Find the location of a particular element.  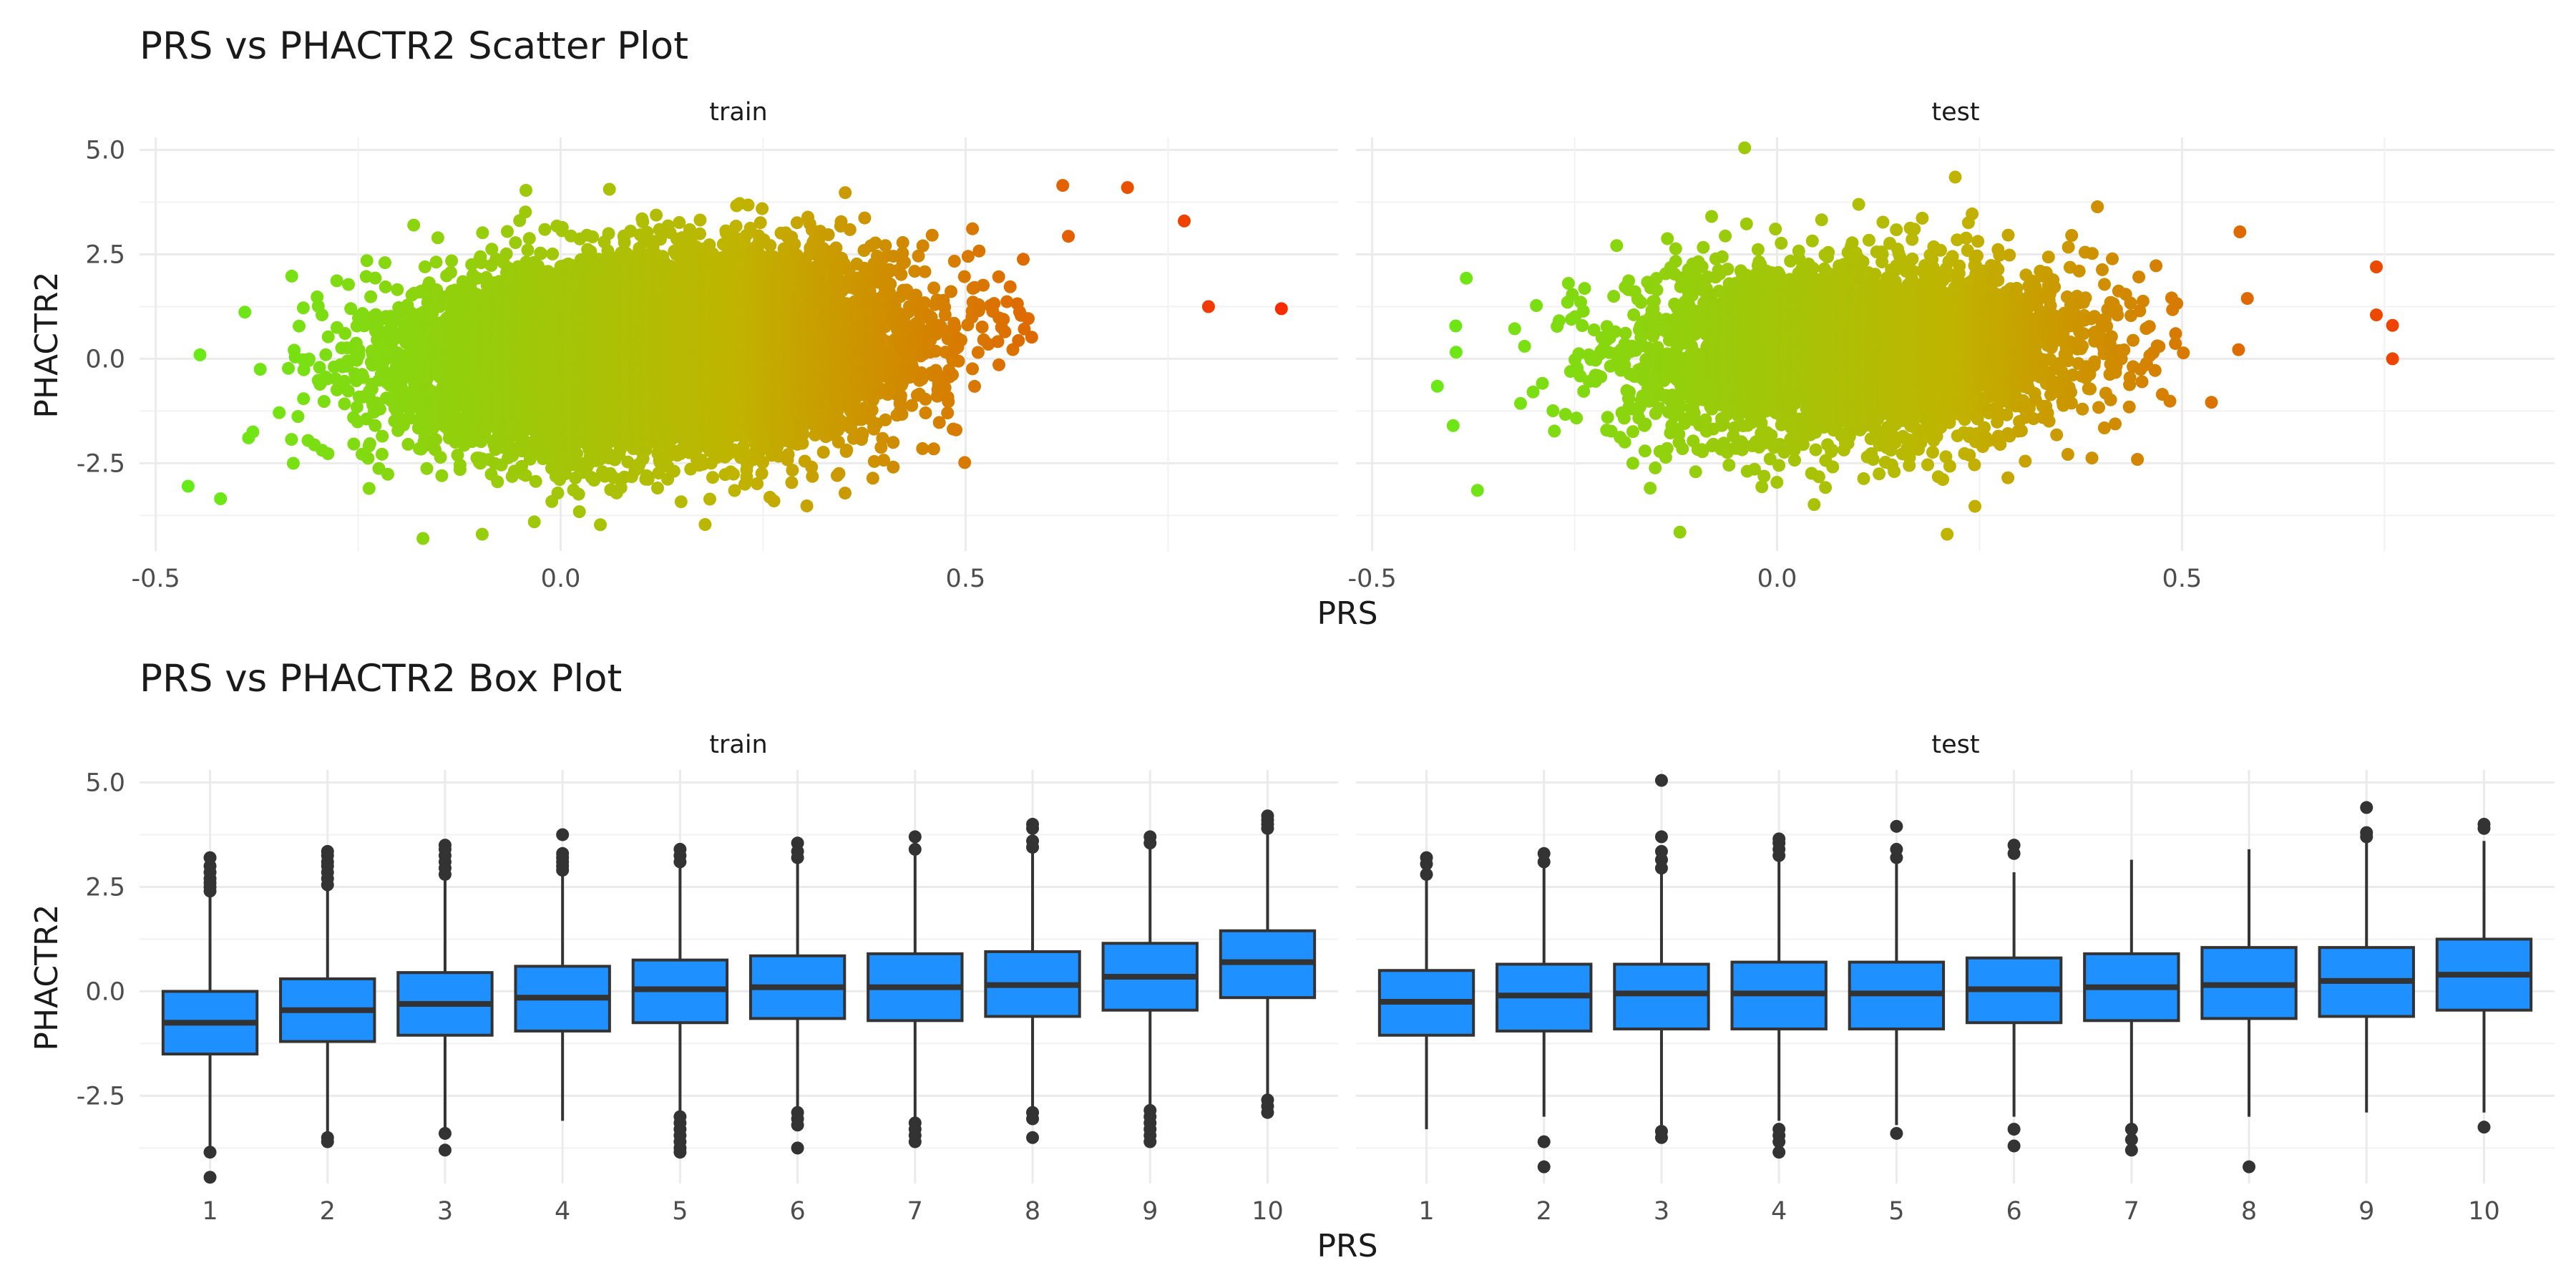

y-tick-label: 5.0 is located at coordinates (105, 151).